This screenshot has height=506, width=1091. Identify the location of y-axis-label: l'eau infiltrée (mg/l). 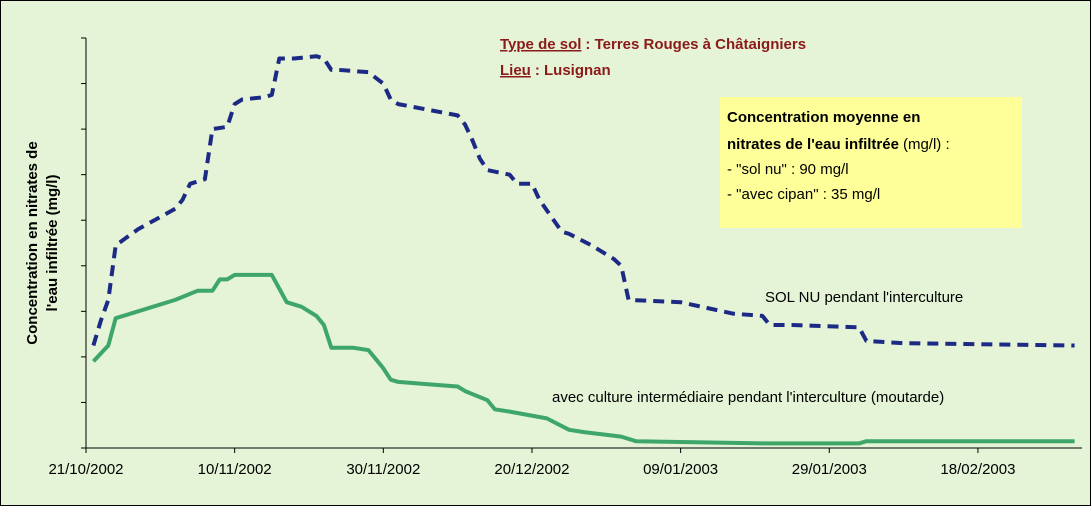
(52, 243).